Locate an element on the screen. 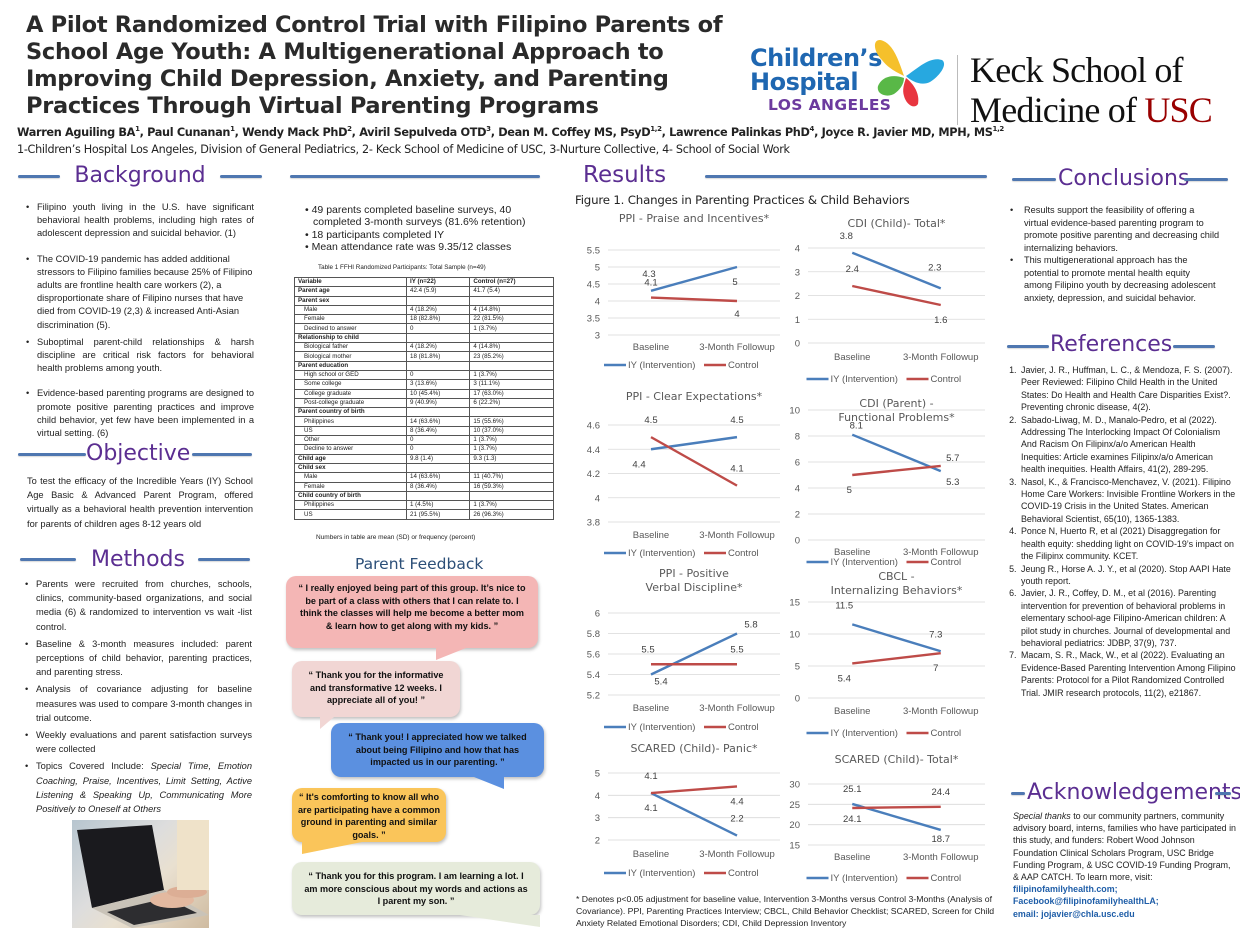 The image size is (1240, 930). table-cell: Relationship to child is located at coordinates (350, 338).